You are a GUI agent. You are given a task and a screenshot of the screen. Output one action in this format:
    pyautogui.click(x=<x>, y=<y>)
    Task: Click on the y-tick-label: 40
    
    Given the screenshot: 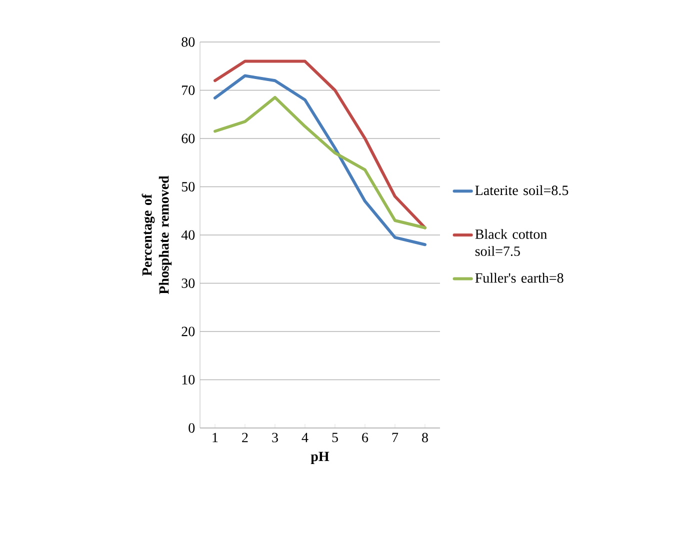 What is the action you would take?
    pyautogui.click(x=188, y=235)
    